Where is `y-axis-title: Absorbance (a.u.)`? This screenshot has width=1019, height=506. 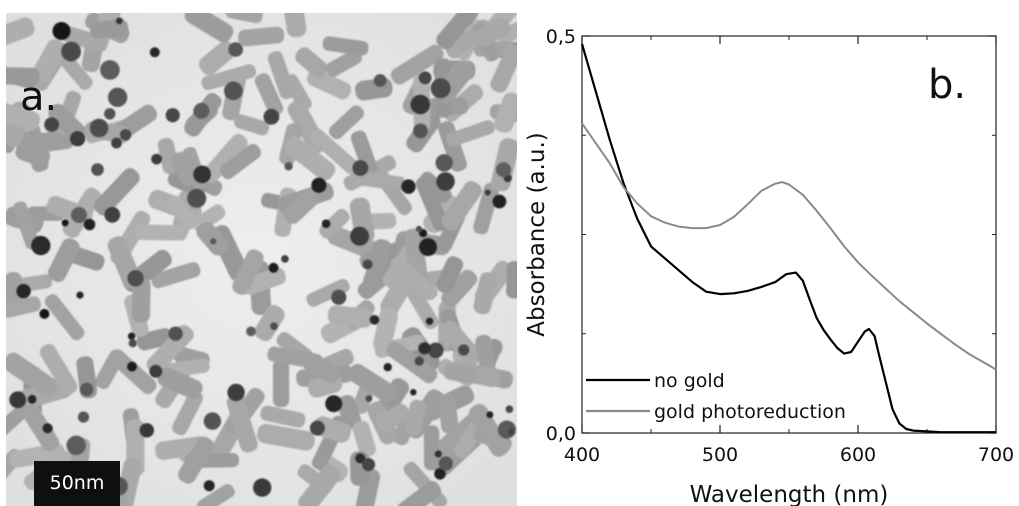 y-axis-title: Absorbance (a.u.) is located at coordinates (537, 234).